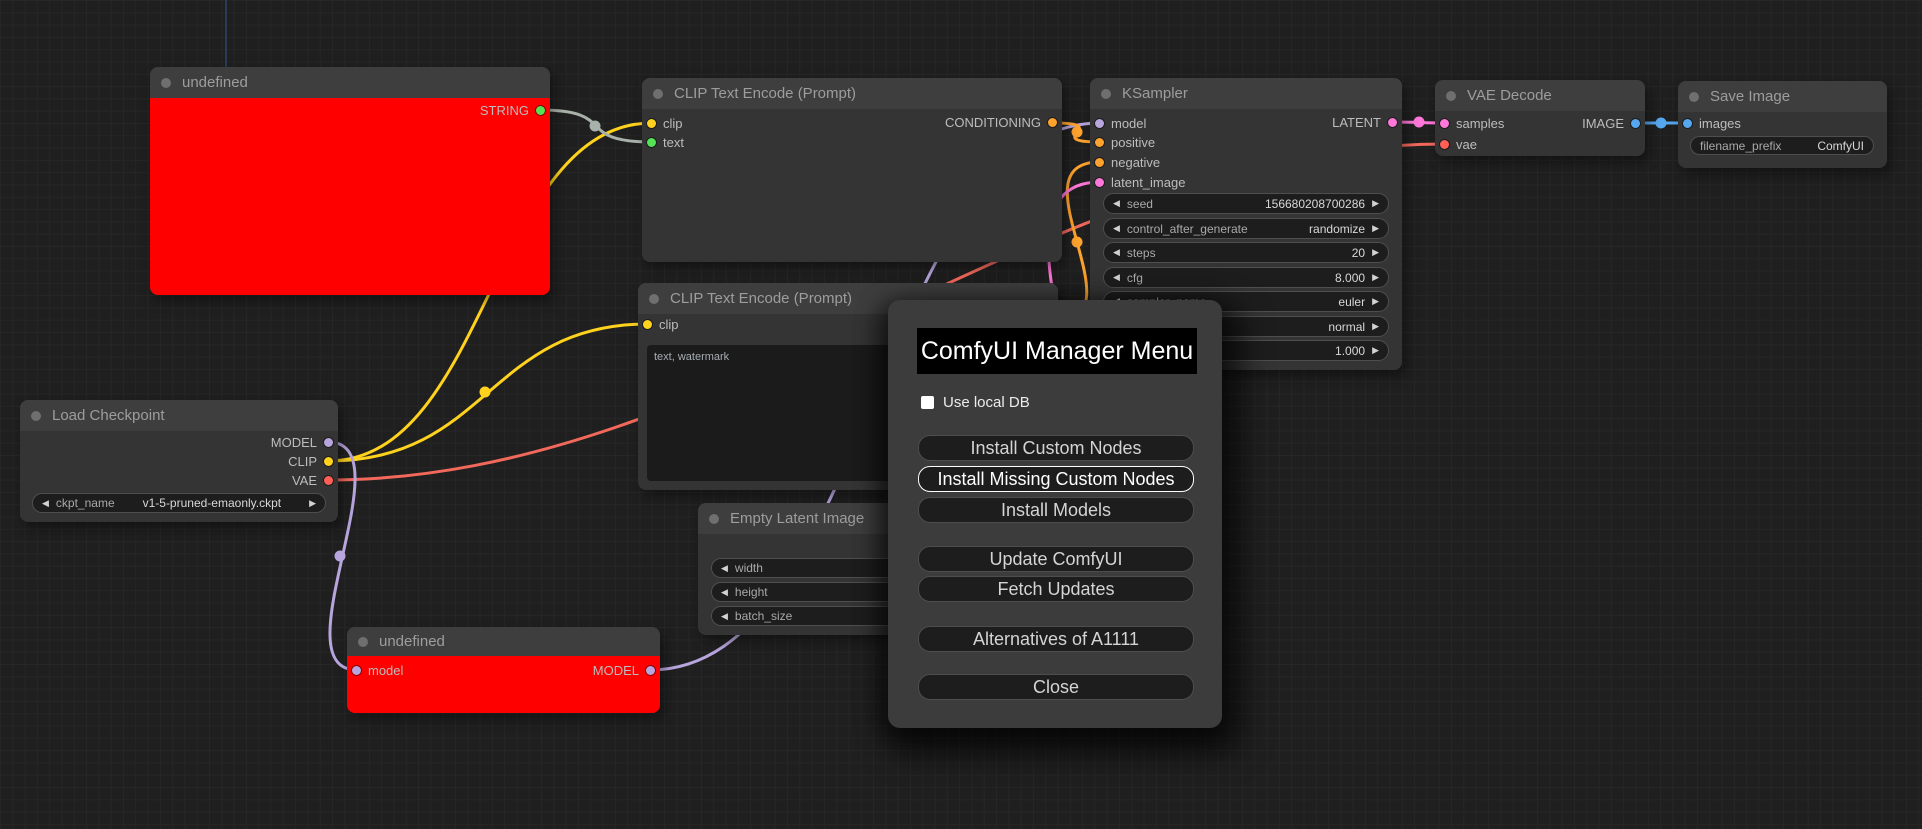 The height and width of the screenshot is (829, 1922). I want to click on input-port-latent-image: latent_image, so click(1140, 182).